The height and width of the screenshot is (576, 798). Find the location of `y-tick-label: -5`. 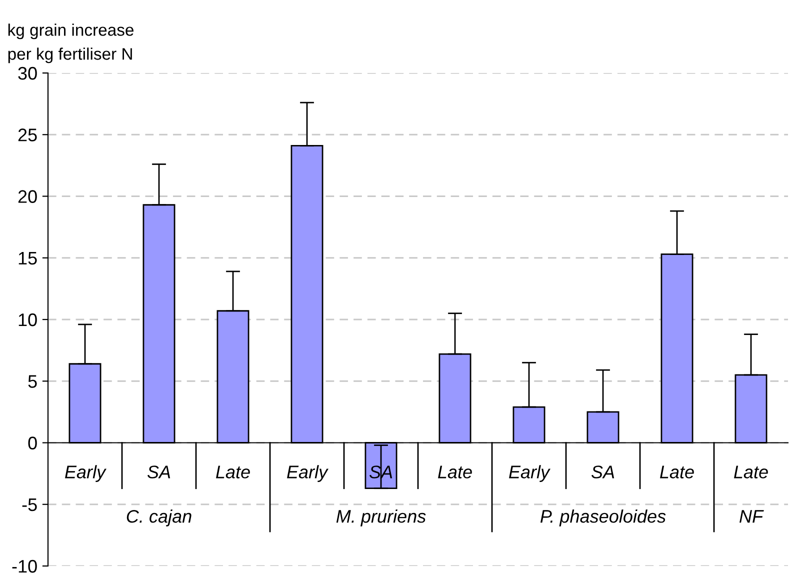

y-tick-label: -5 is located at coordinates (29, 505).